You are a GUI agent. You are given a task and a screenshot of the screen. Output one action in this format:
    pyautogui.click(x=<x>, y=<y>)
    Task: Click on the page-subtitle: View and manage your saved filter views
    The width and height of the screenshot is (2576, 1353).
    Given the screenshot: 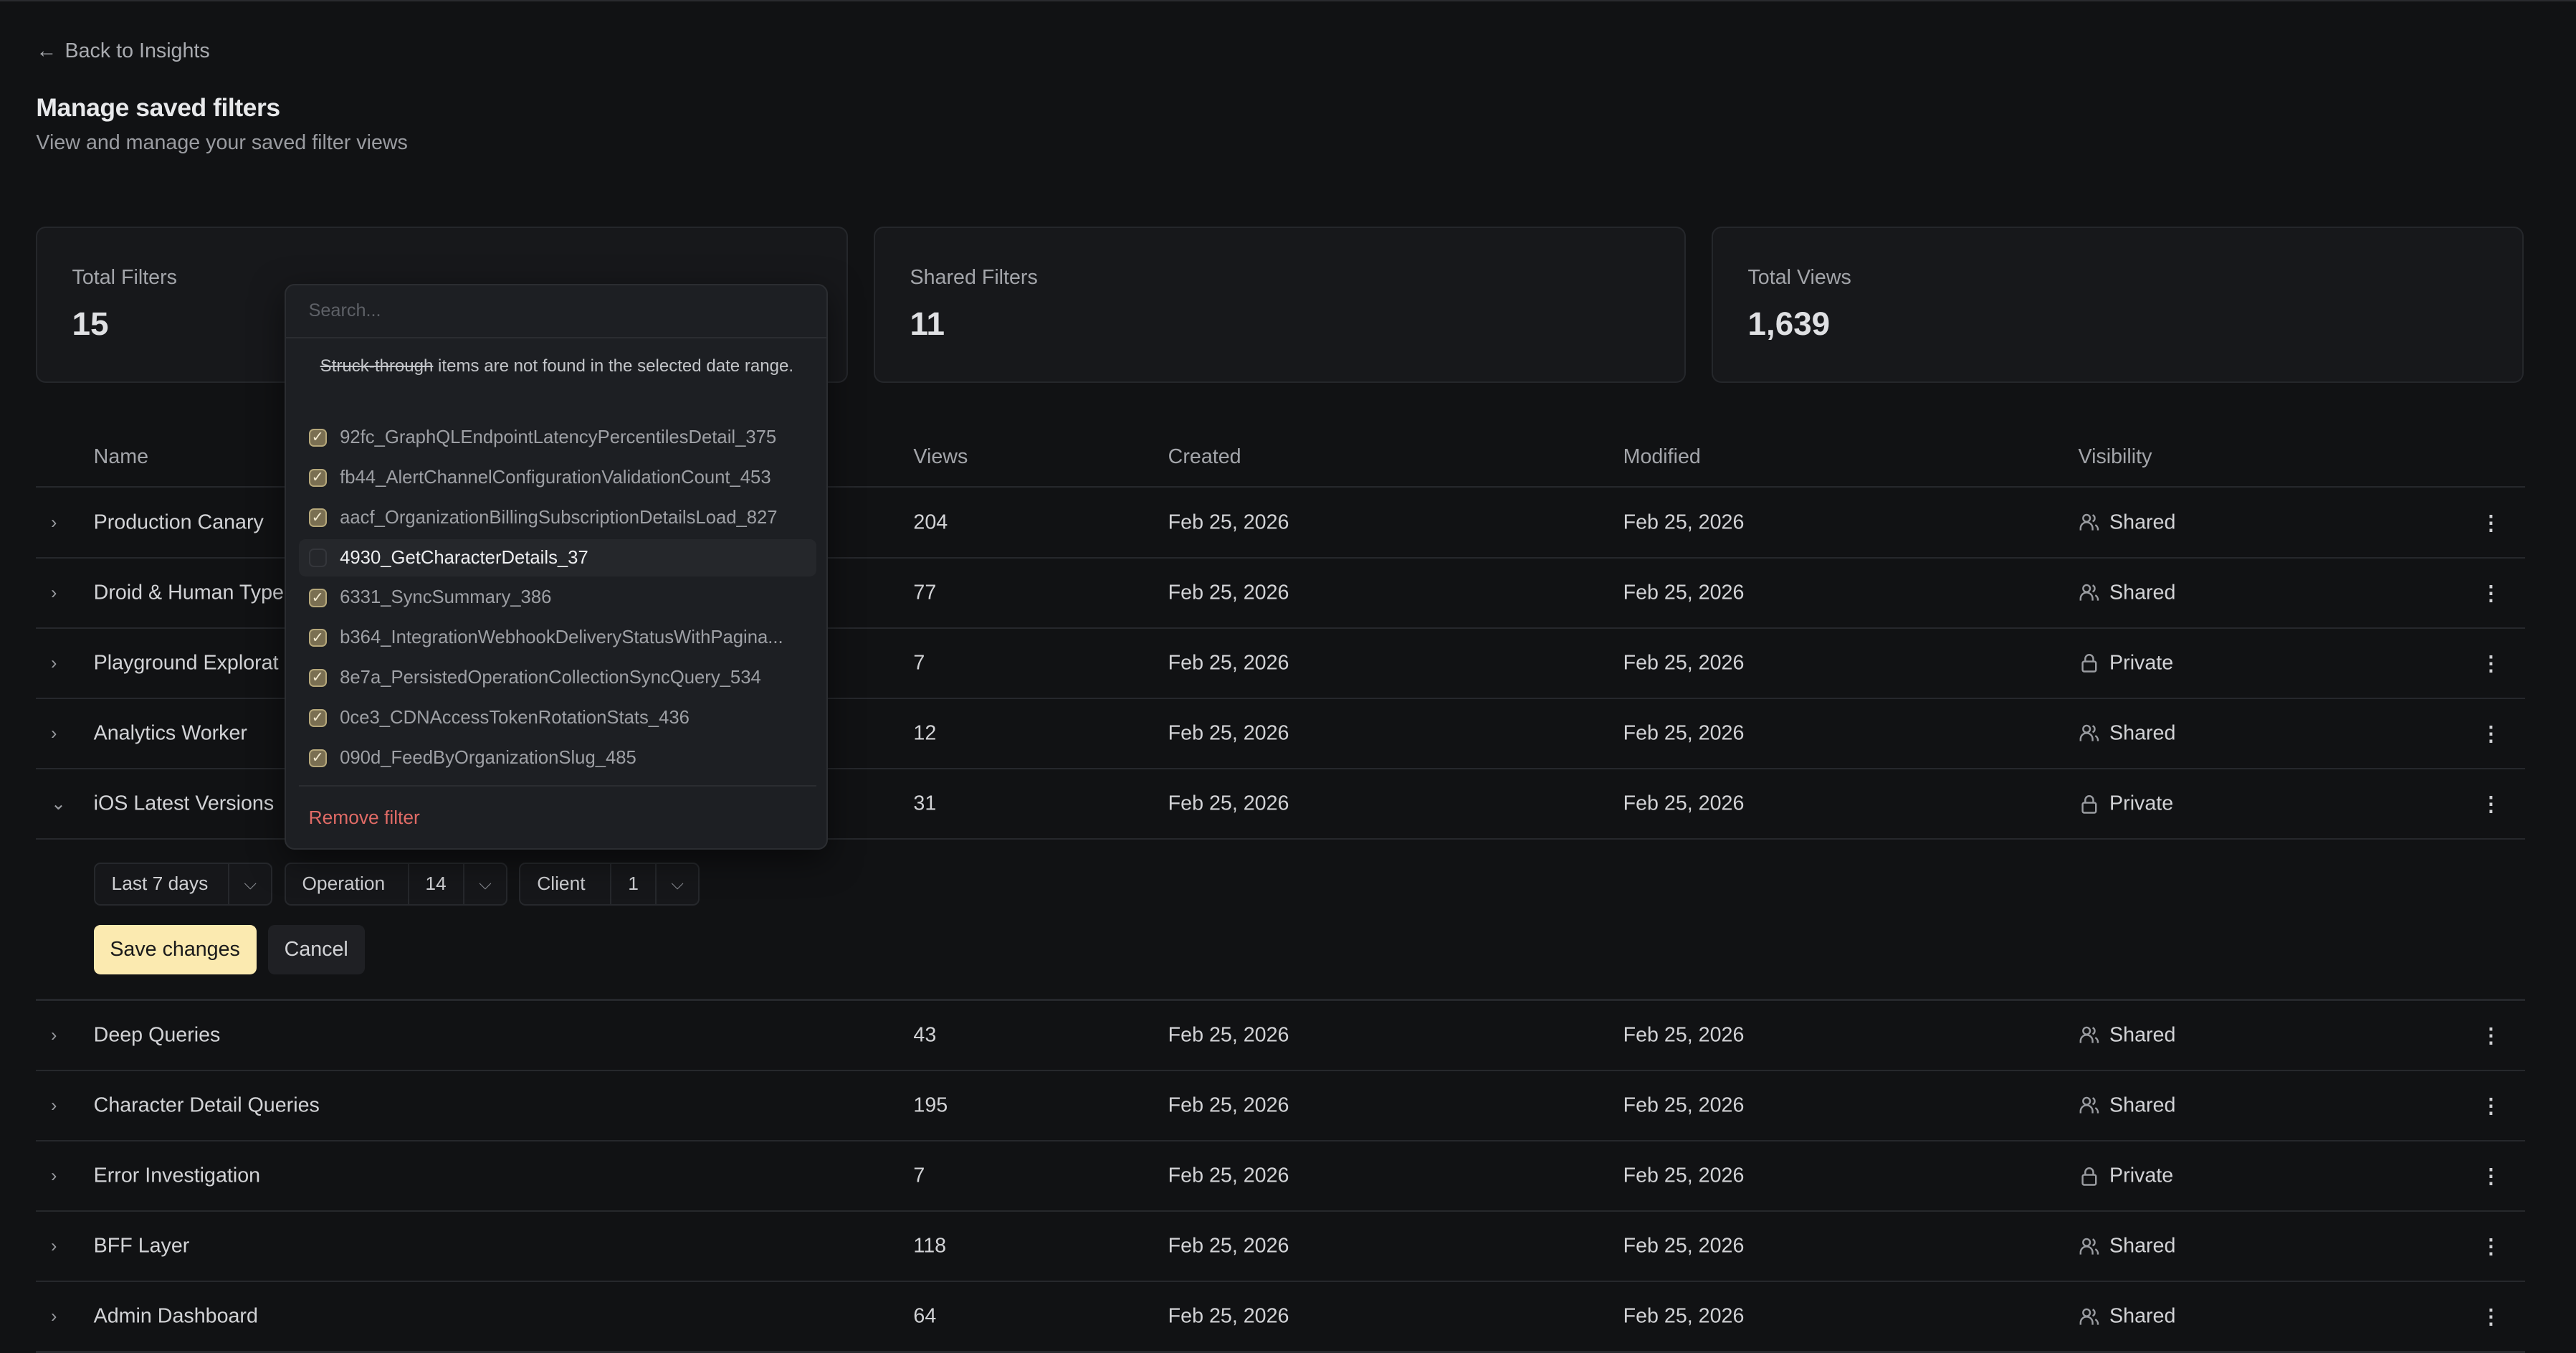 What is the action you would take?
    pyautogui.click(x=222, y=143)
    